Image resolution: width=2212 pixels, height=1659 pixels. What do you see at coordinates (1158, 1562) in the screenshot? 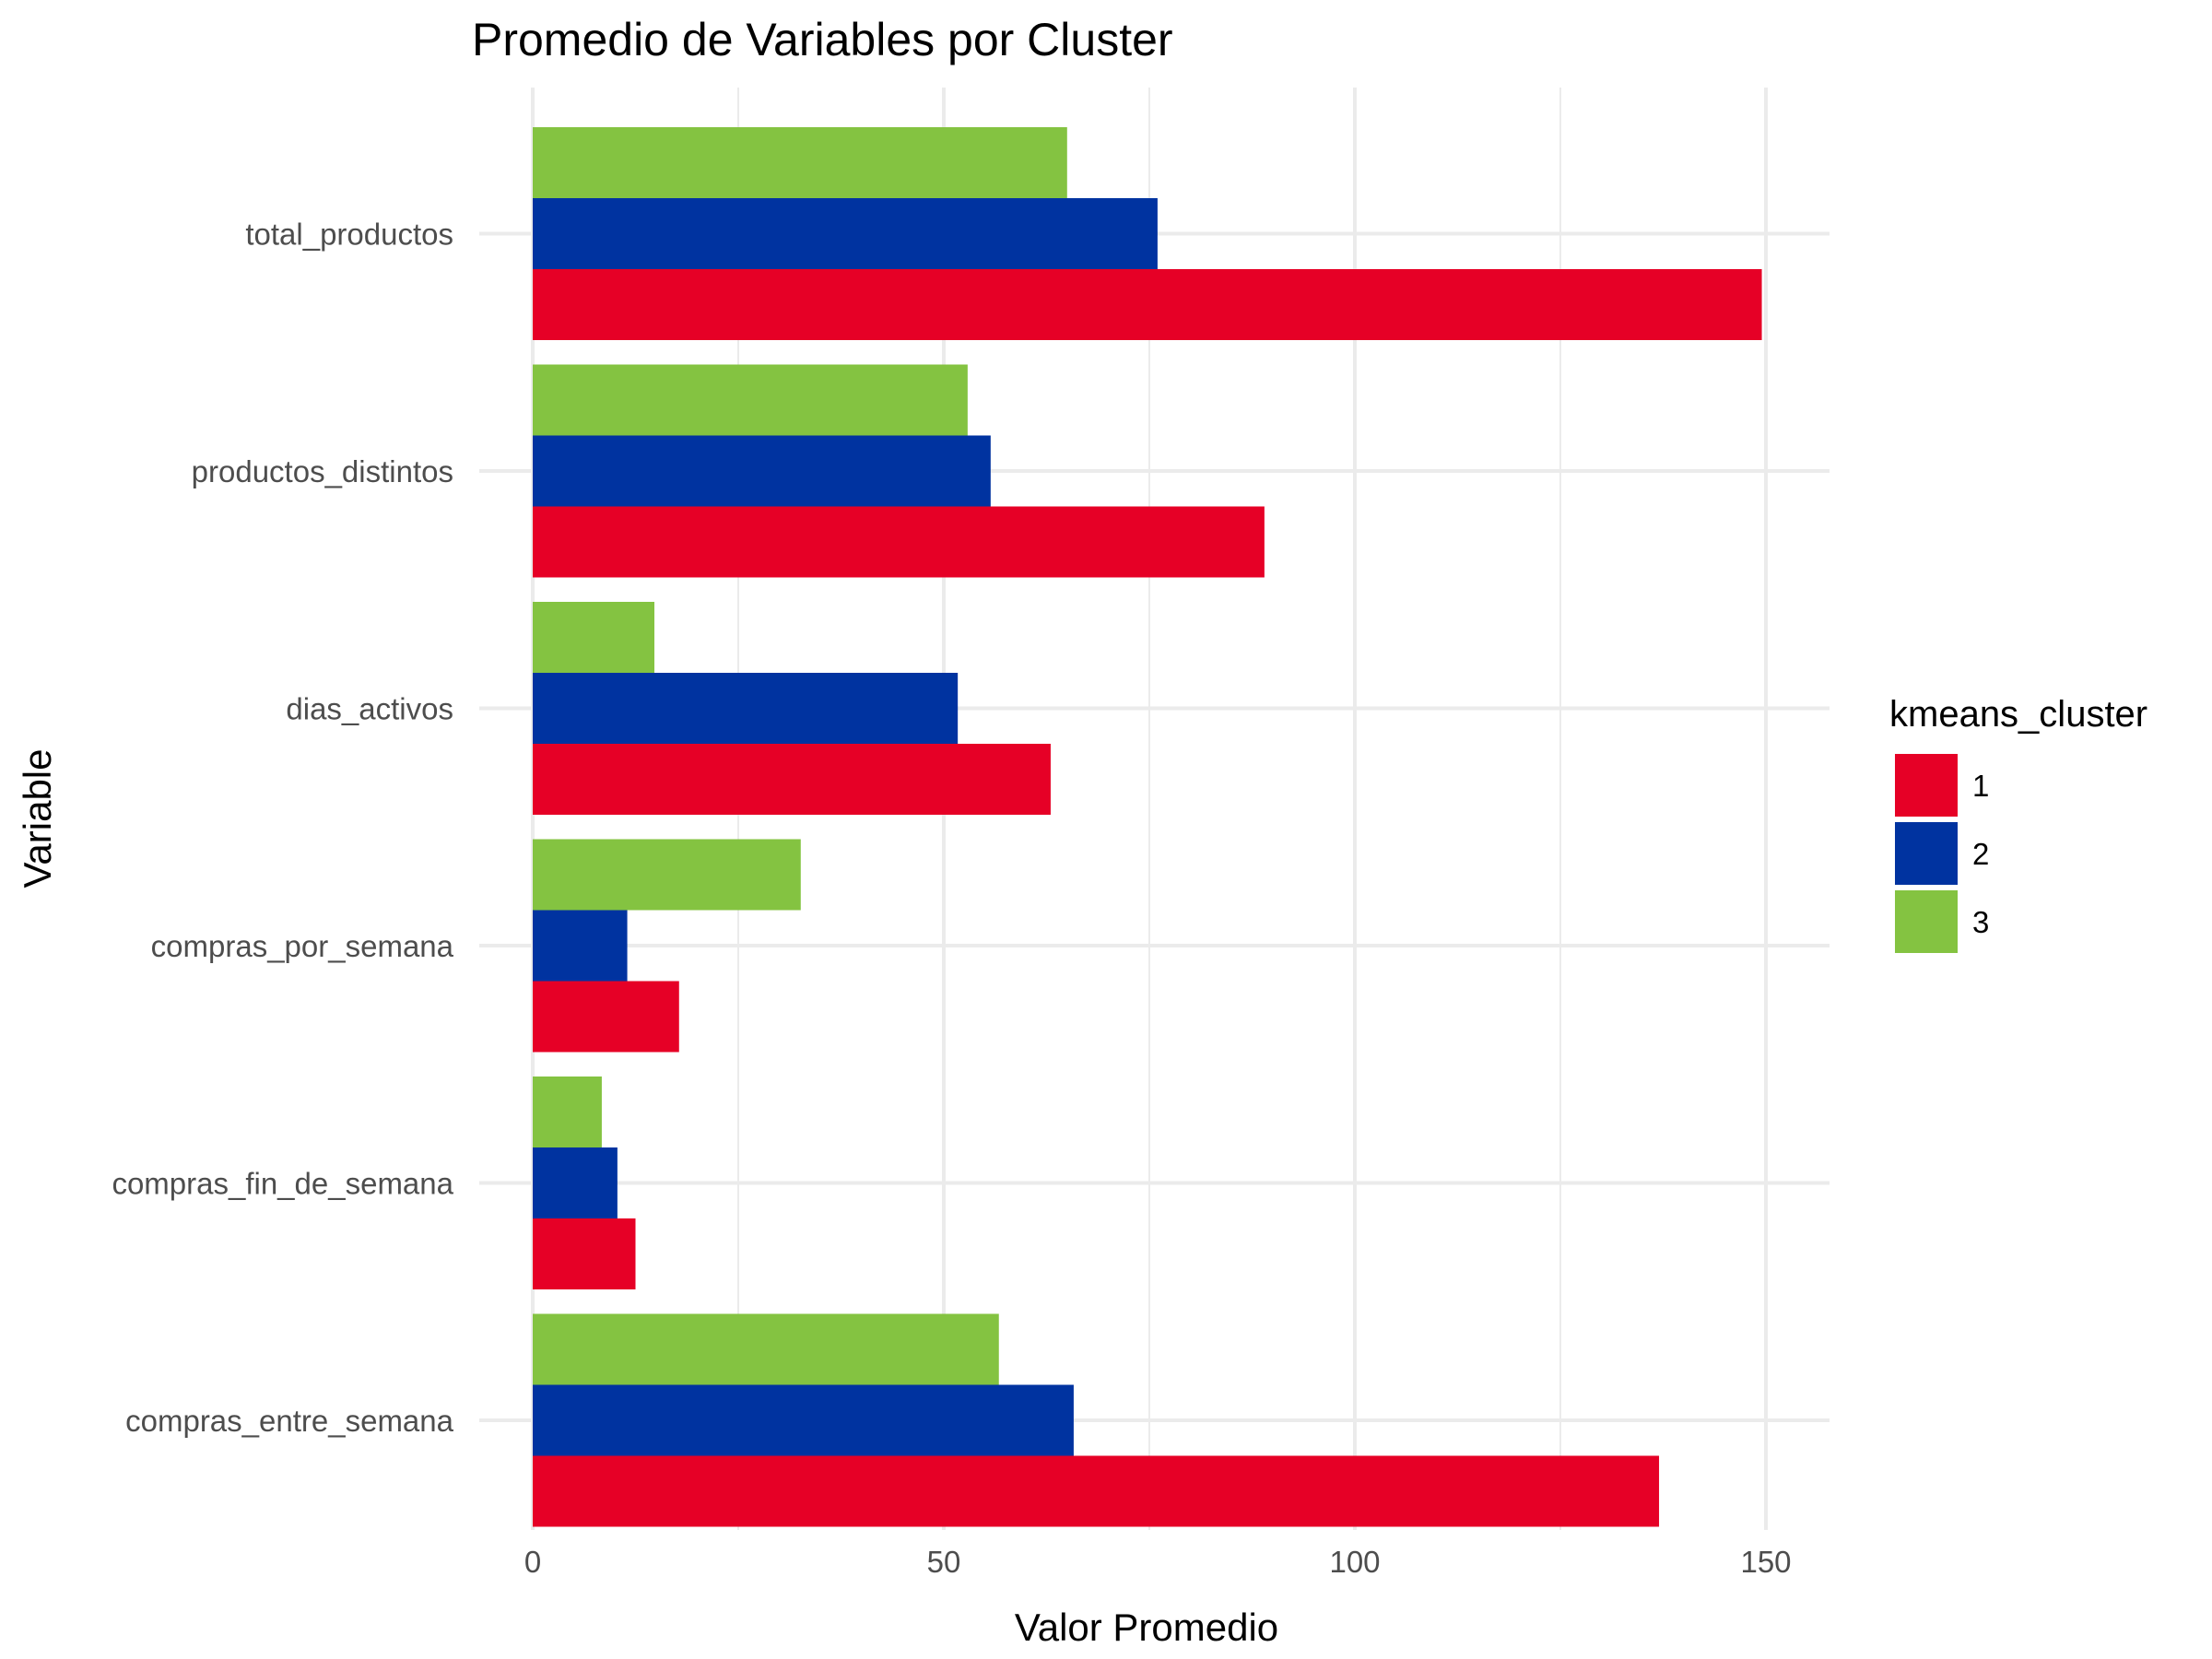
I see `x-axis-tick-labels: 0 50 100 150` at bounding box center [1158, 1562].